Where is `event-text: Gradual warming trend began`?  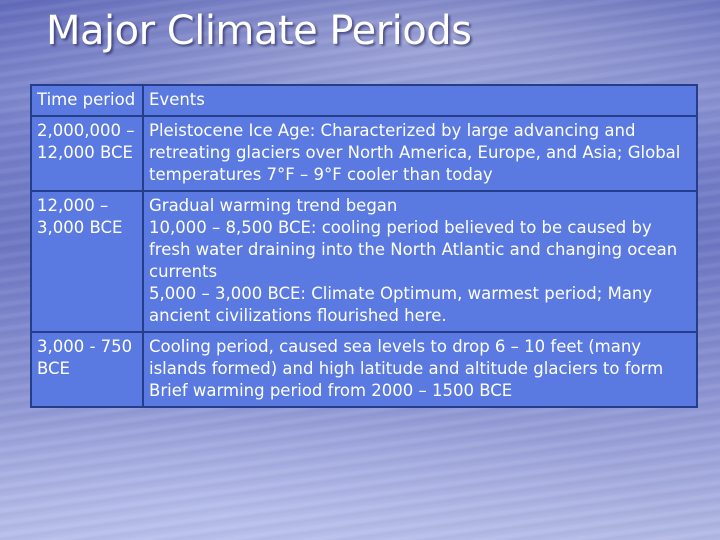
event-text: Gradual warming trend began is located at coordinates (273, 205).